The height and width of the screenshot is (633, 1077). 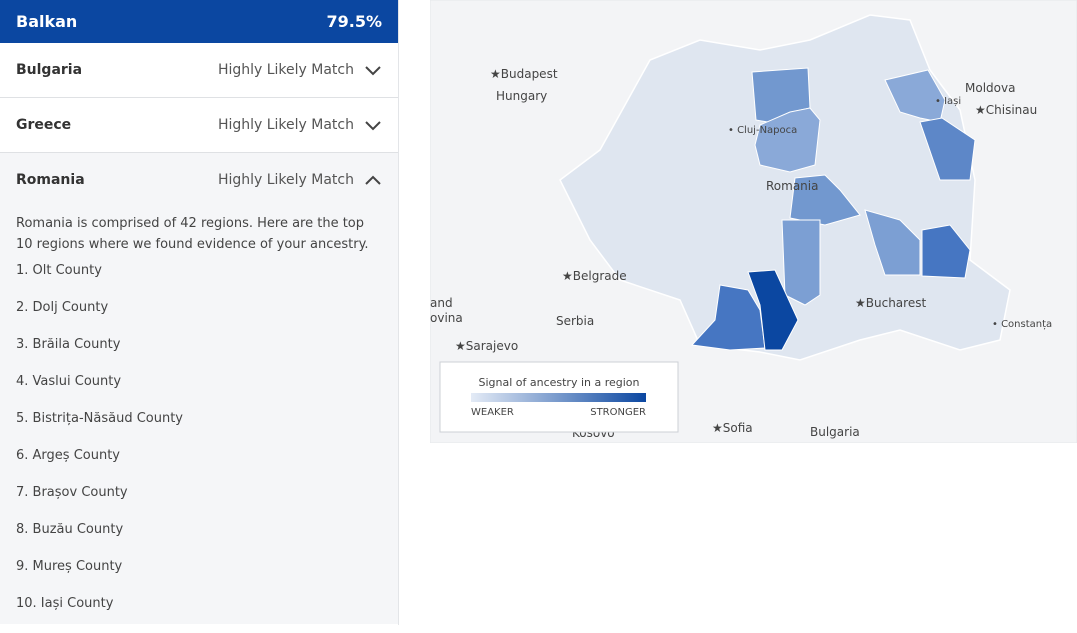 What do you see at coordinates (72, 492) in the screenshot?
I see `region: 7. Brașov County` at bounding box center [72, 492].